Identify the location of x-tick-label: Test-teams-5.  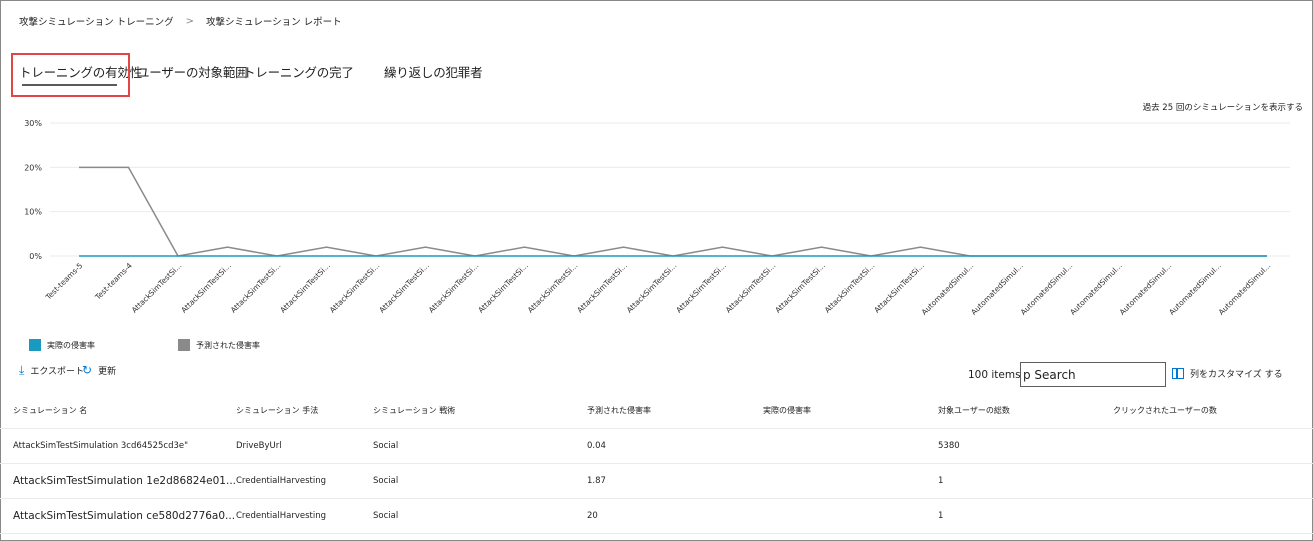
(63, 281).